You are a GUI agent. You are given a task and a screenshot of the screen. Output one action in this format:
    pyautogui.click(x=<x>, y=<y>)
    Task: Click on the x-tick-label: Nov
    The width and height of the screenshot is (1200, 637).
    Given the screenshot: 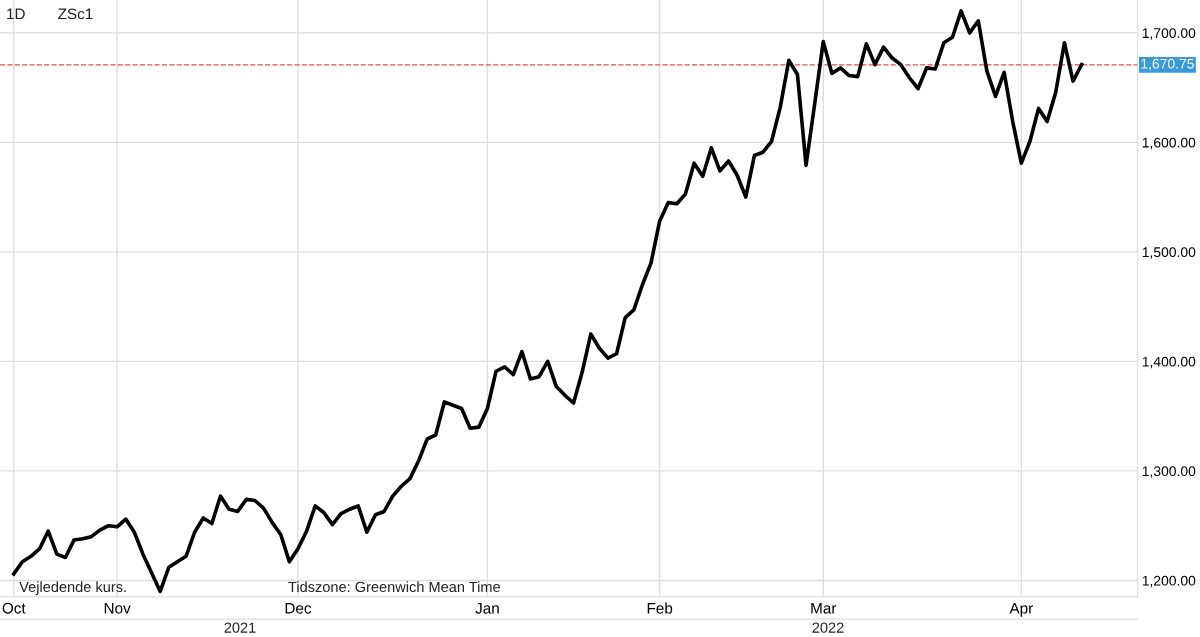 What is the action you would take?
    pyautogui.click(x=117, y=608)
    